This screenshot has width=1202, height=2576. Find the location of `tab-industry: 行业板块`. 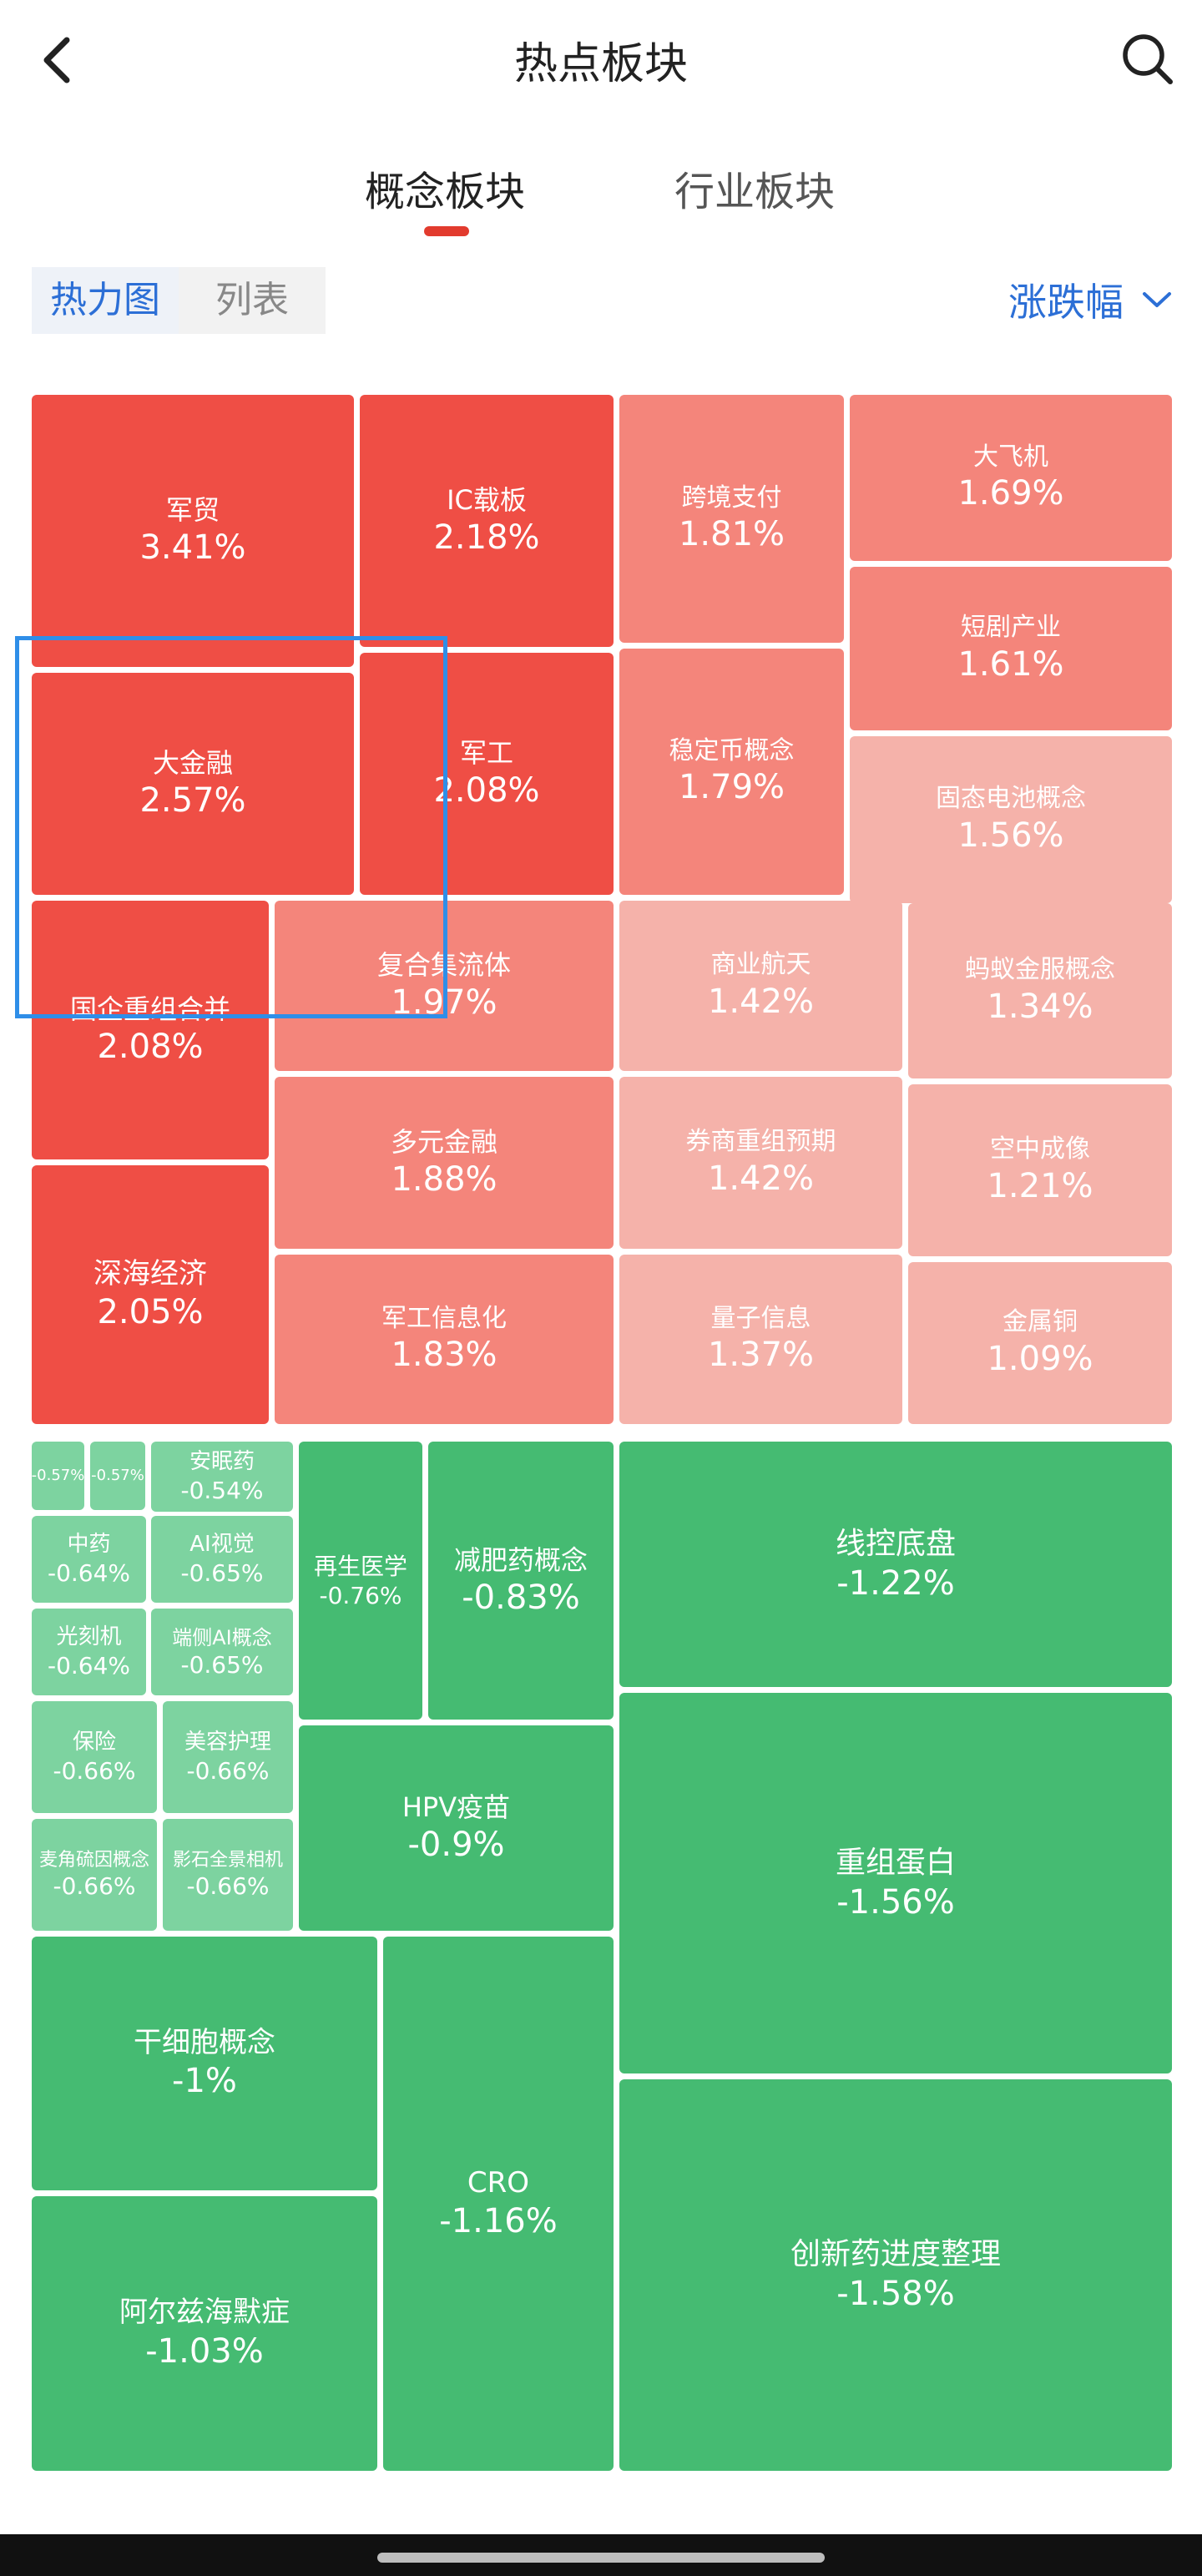

tab-industry: 行业板块 is located at coordinates (755, 192).